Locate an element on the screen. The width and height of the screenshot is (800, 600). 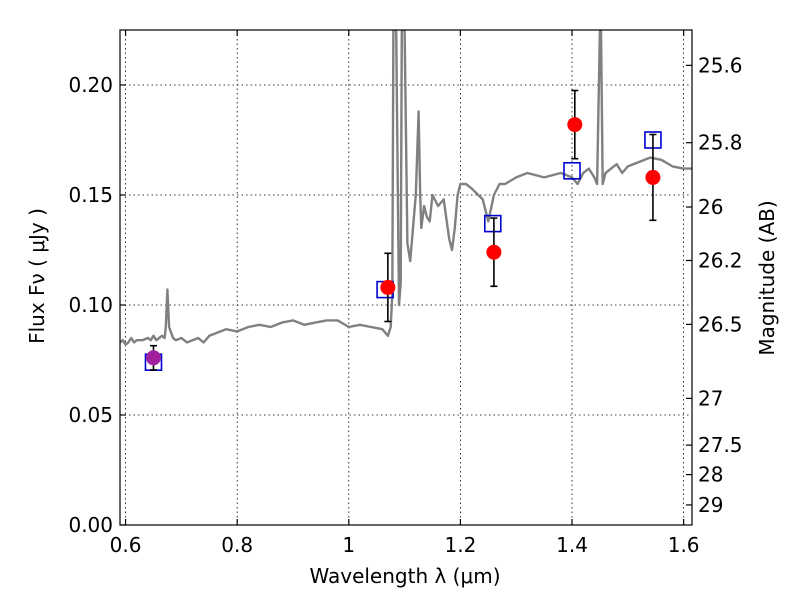
mag-tick-label: 29 is located at coordinates (710, 505).